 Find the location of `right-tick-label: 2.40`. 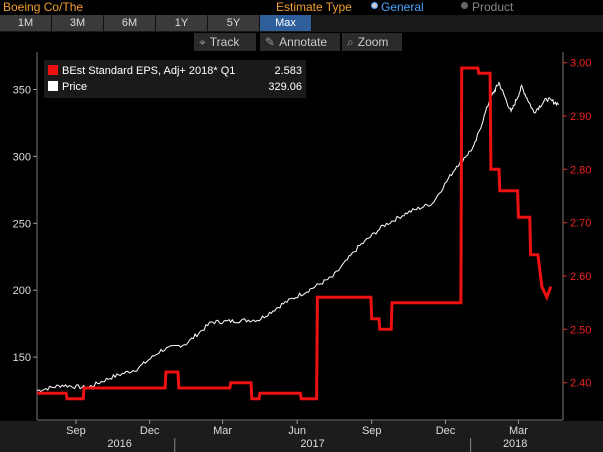

right-tick-label: 2.40 is located at coordinates (580, 384).